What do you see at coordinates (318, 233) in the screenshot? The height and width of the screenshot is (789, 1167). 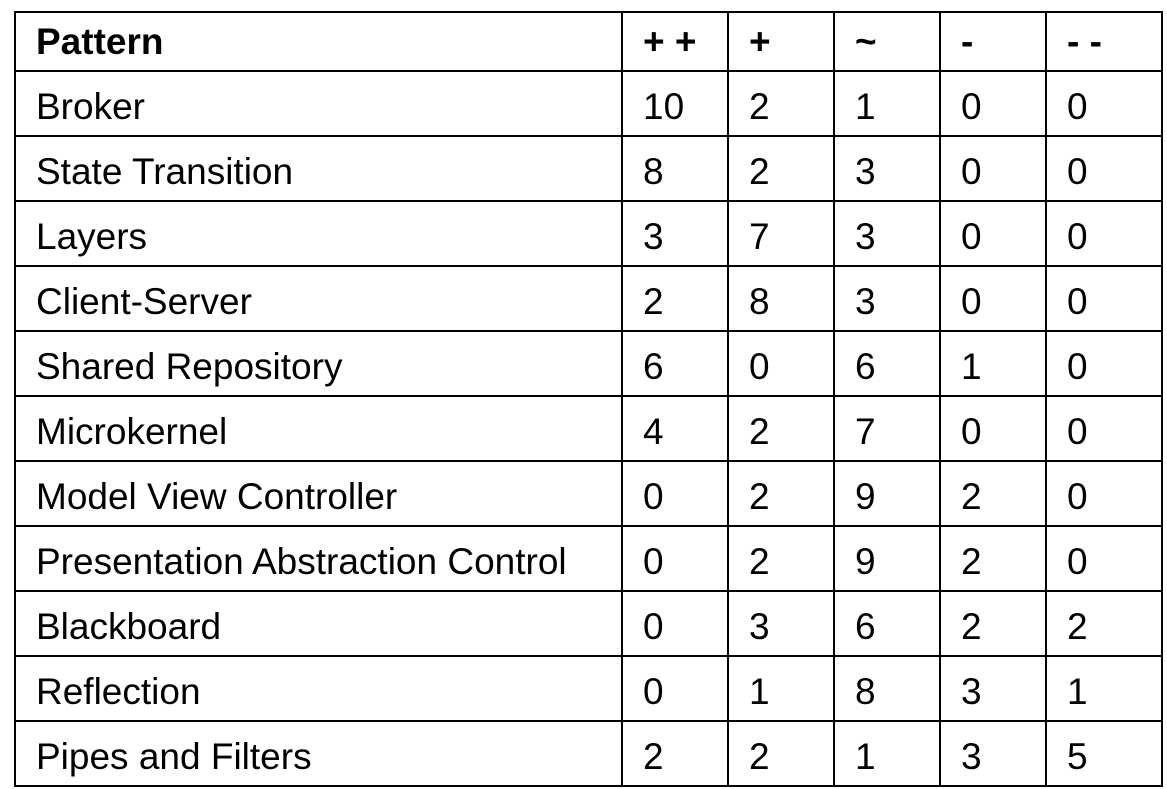 I see `pattern-name-cell: Layers` at bounding box center [318, 233].